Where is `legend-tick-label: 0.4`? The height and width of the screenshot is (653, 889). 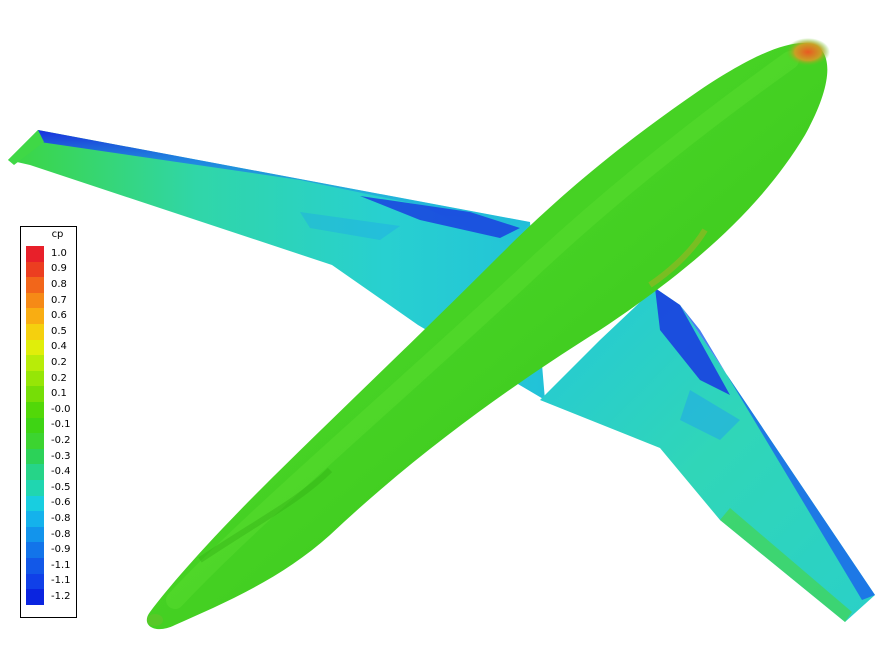 legend-tick-label: 0.4 is located at coordinates (59, 347).